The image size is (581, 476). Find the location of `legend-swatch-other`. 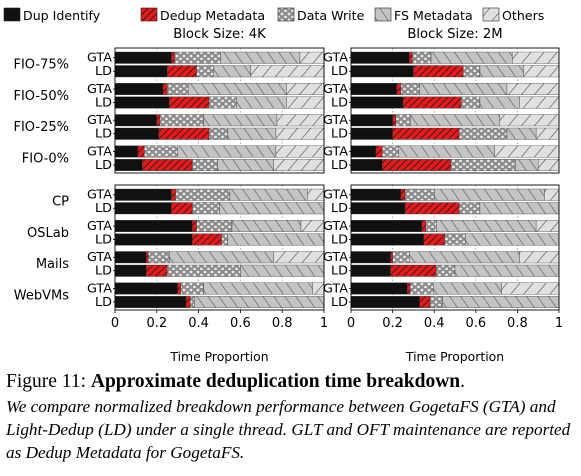

legend-swatch-other is located at coordinates (491, 14).